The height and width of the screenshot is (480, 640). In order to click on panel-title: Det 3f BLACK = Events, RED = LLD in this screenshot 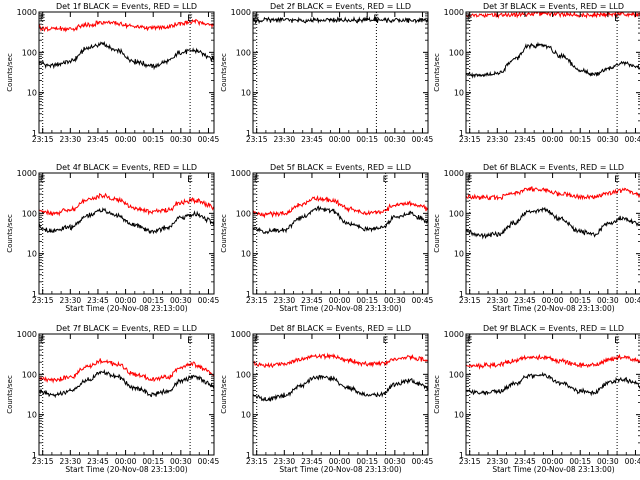, I will do `click(553, 6)`.